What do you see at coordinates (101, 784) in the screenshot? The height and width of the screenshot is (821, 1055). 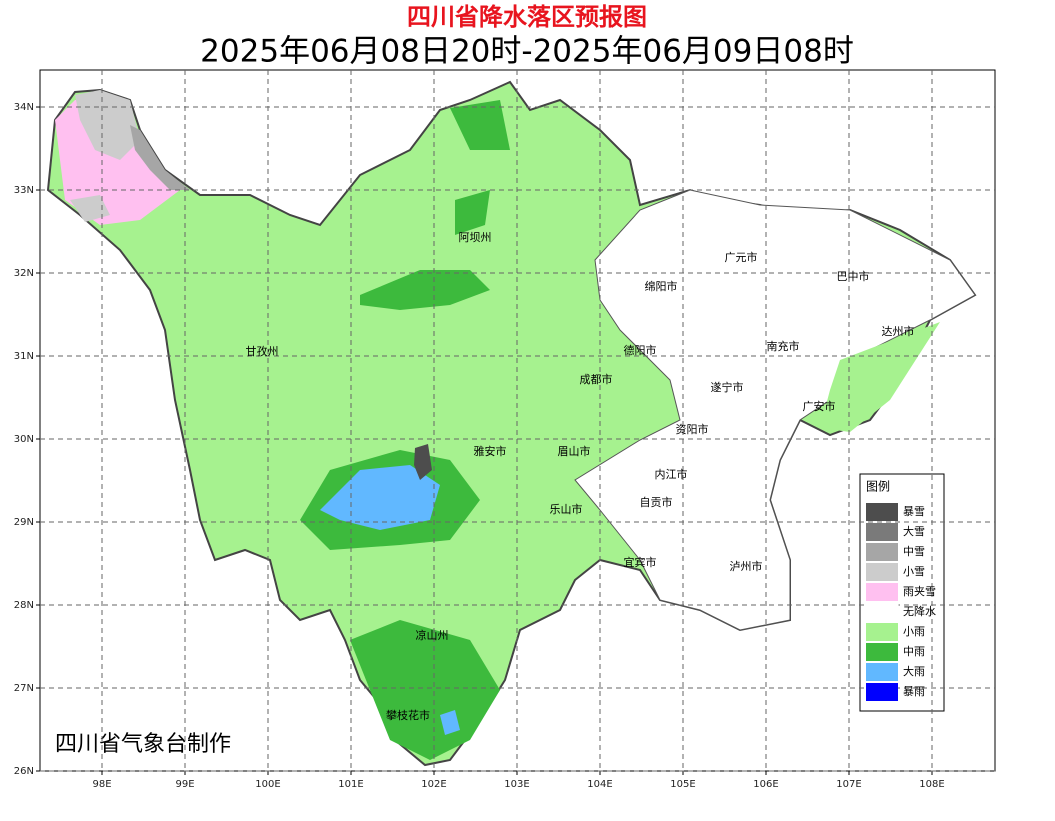 I see `x-tick-label: 98E` at bounding box center [101, 784].